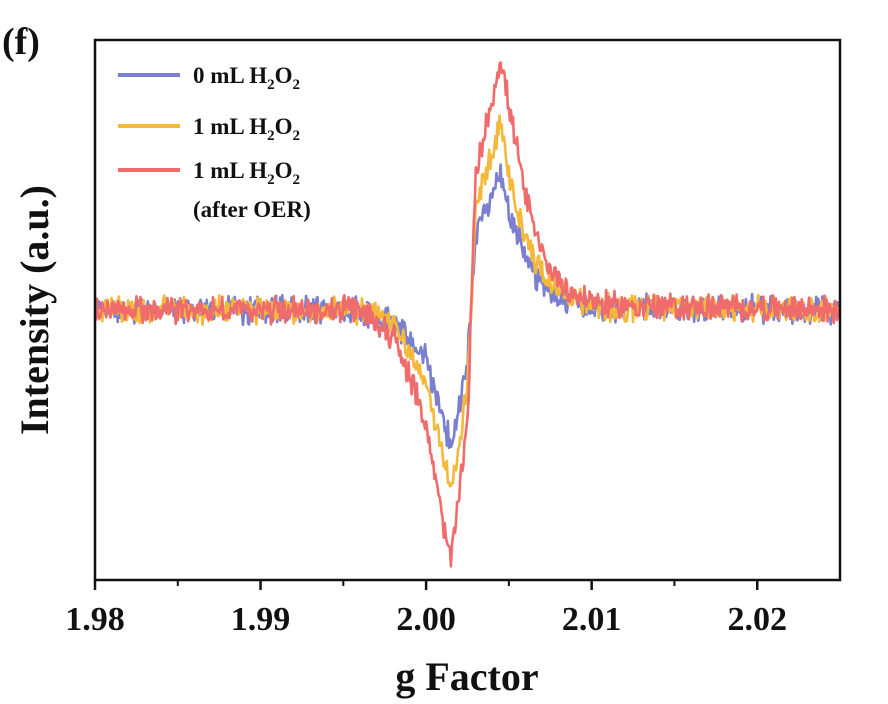  Describe the element at coordinates (757, 619) in the screenshot. I see `x-tick-label-4: 2.02` at that location.